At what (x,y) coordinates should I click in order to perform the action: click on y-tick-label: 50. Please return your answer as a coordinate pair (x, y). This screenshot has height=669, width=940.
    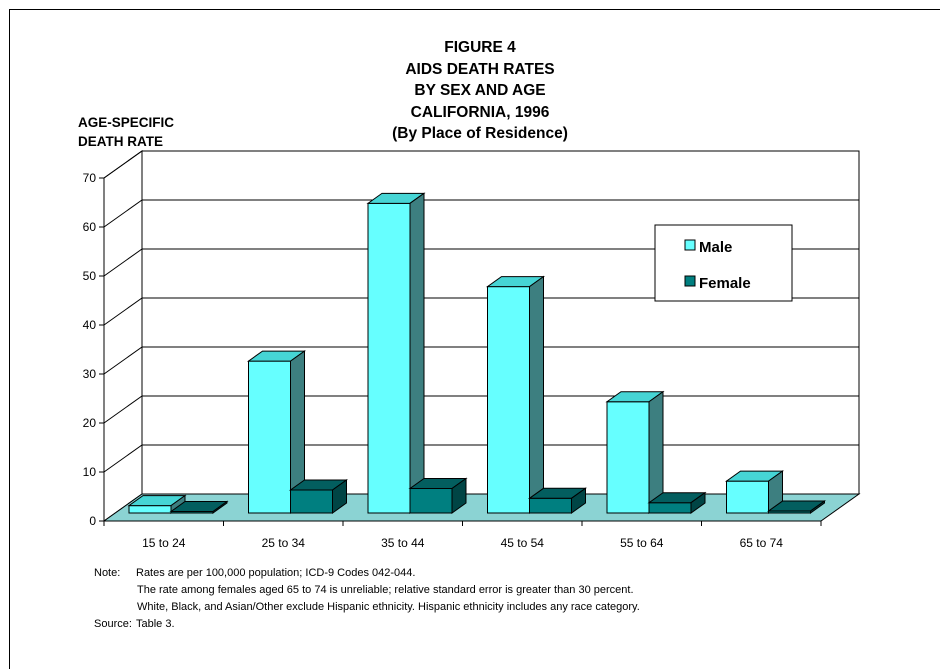
    Looking at the image, I should click on (90, 276).